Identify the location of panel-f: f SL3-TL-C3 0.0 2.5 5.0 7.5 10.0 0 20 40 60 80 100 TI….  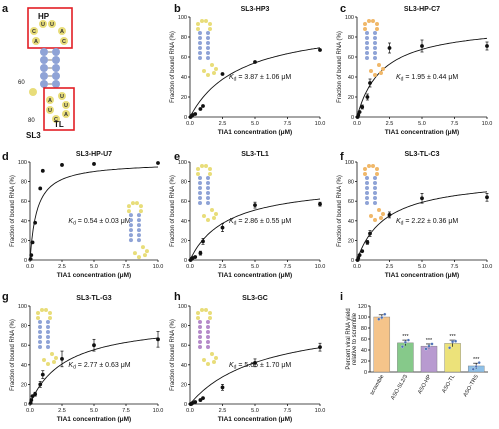
(414, 215).